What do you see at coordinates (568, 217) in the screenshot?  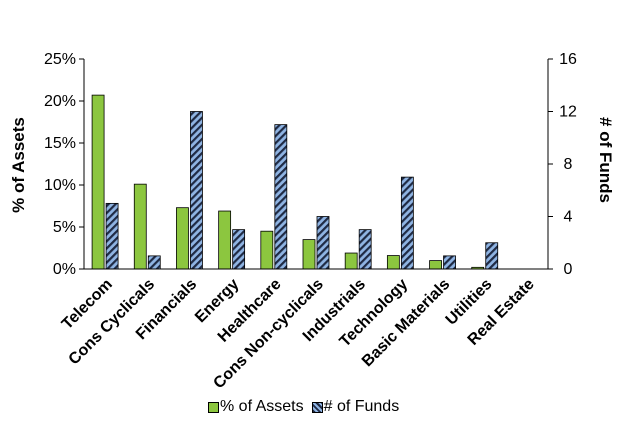 I see `y2-tick-label: 4` at bounding box center [568, 217].